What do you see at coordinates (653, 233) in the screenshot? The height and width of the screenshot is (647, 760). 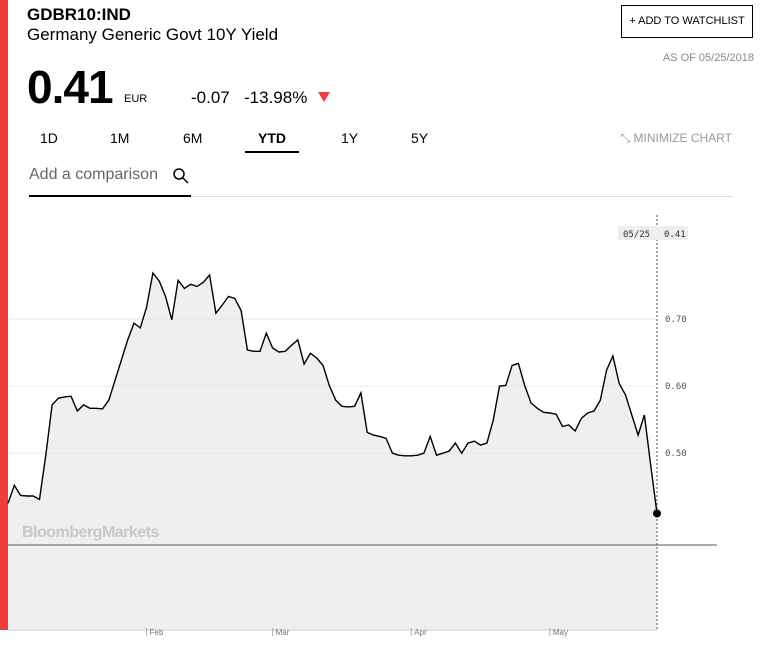 I see `last-label-bg` at bounding box center [653, 233].